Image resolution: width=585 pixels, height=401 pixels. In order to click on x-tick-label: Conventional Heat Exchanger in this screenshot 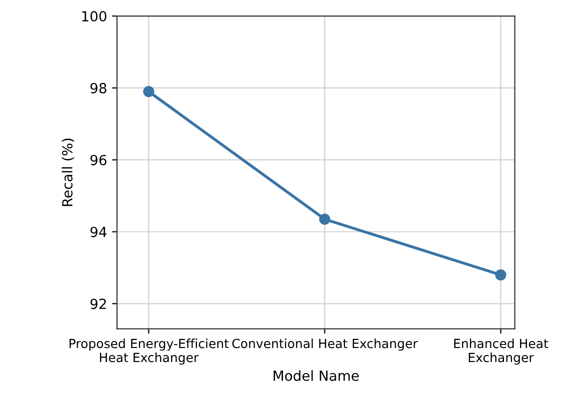, I will do `click(325, 344)`.